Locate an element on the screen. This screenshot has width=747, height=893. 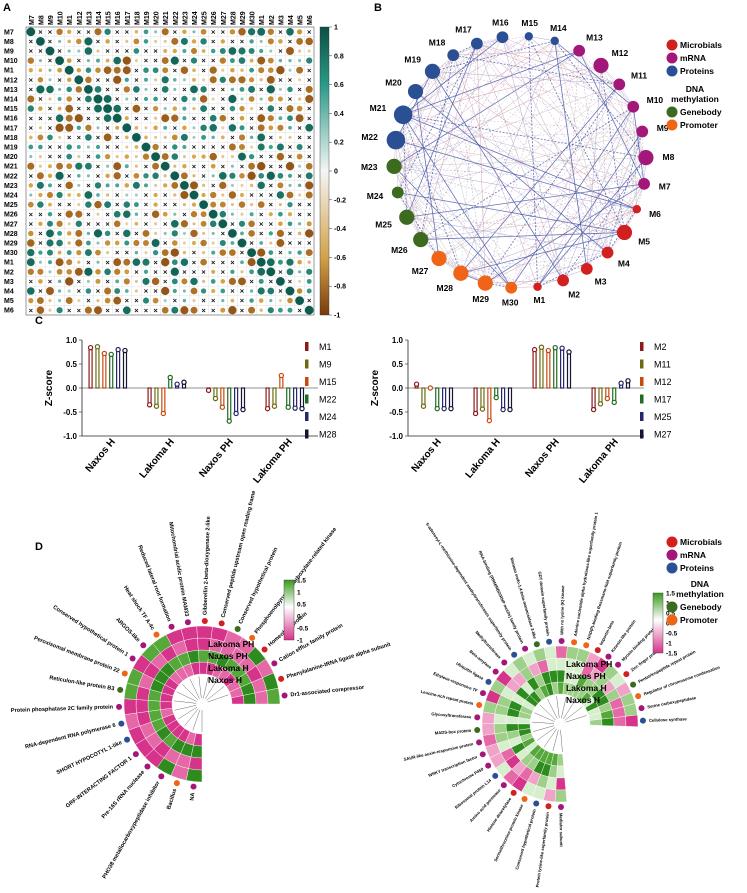
matrix-row-label: M20 is located at coordinates (11, 157).